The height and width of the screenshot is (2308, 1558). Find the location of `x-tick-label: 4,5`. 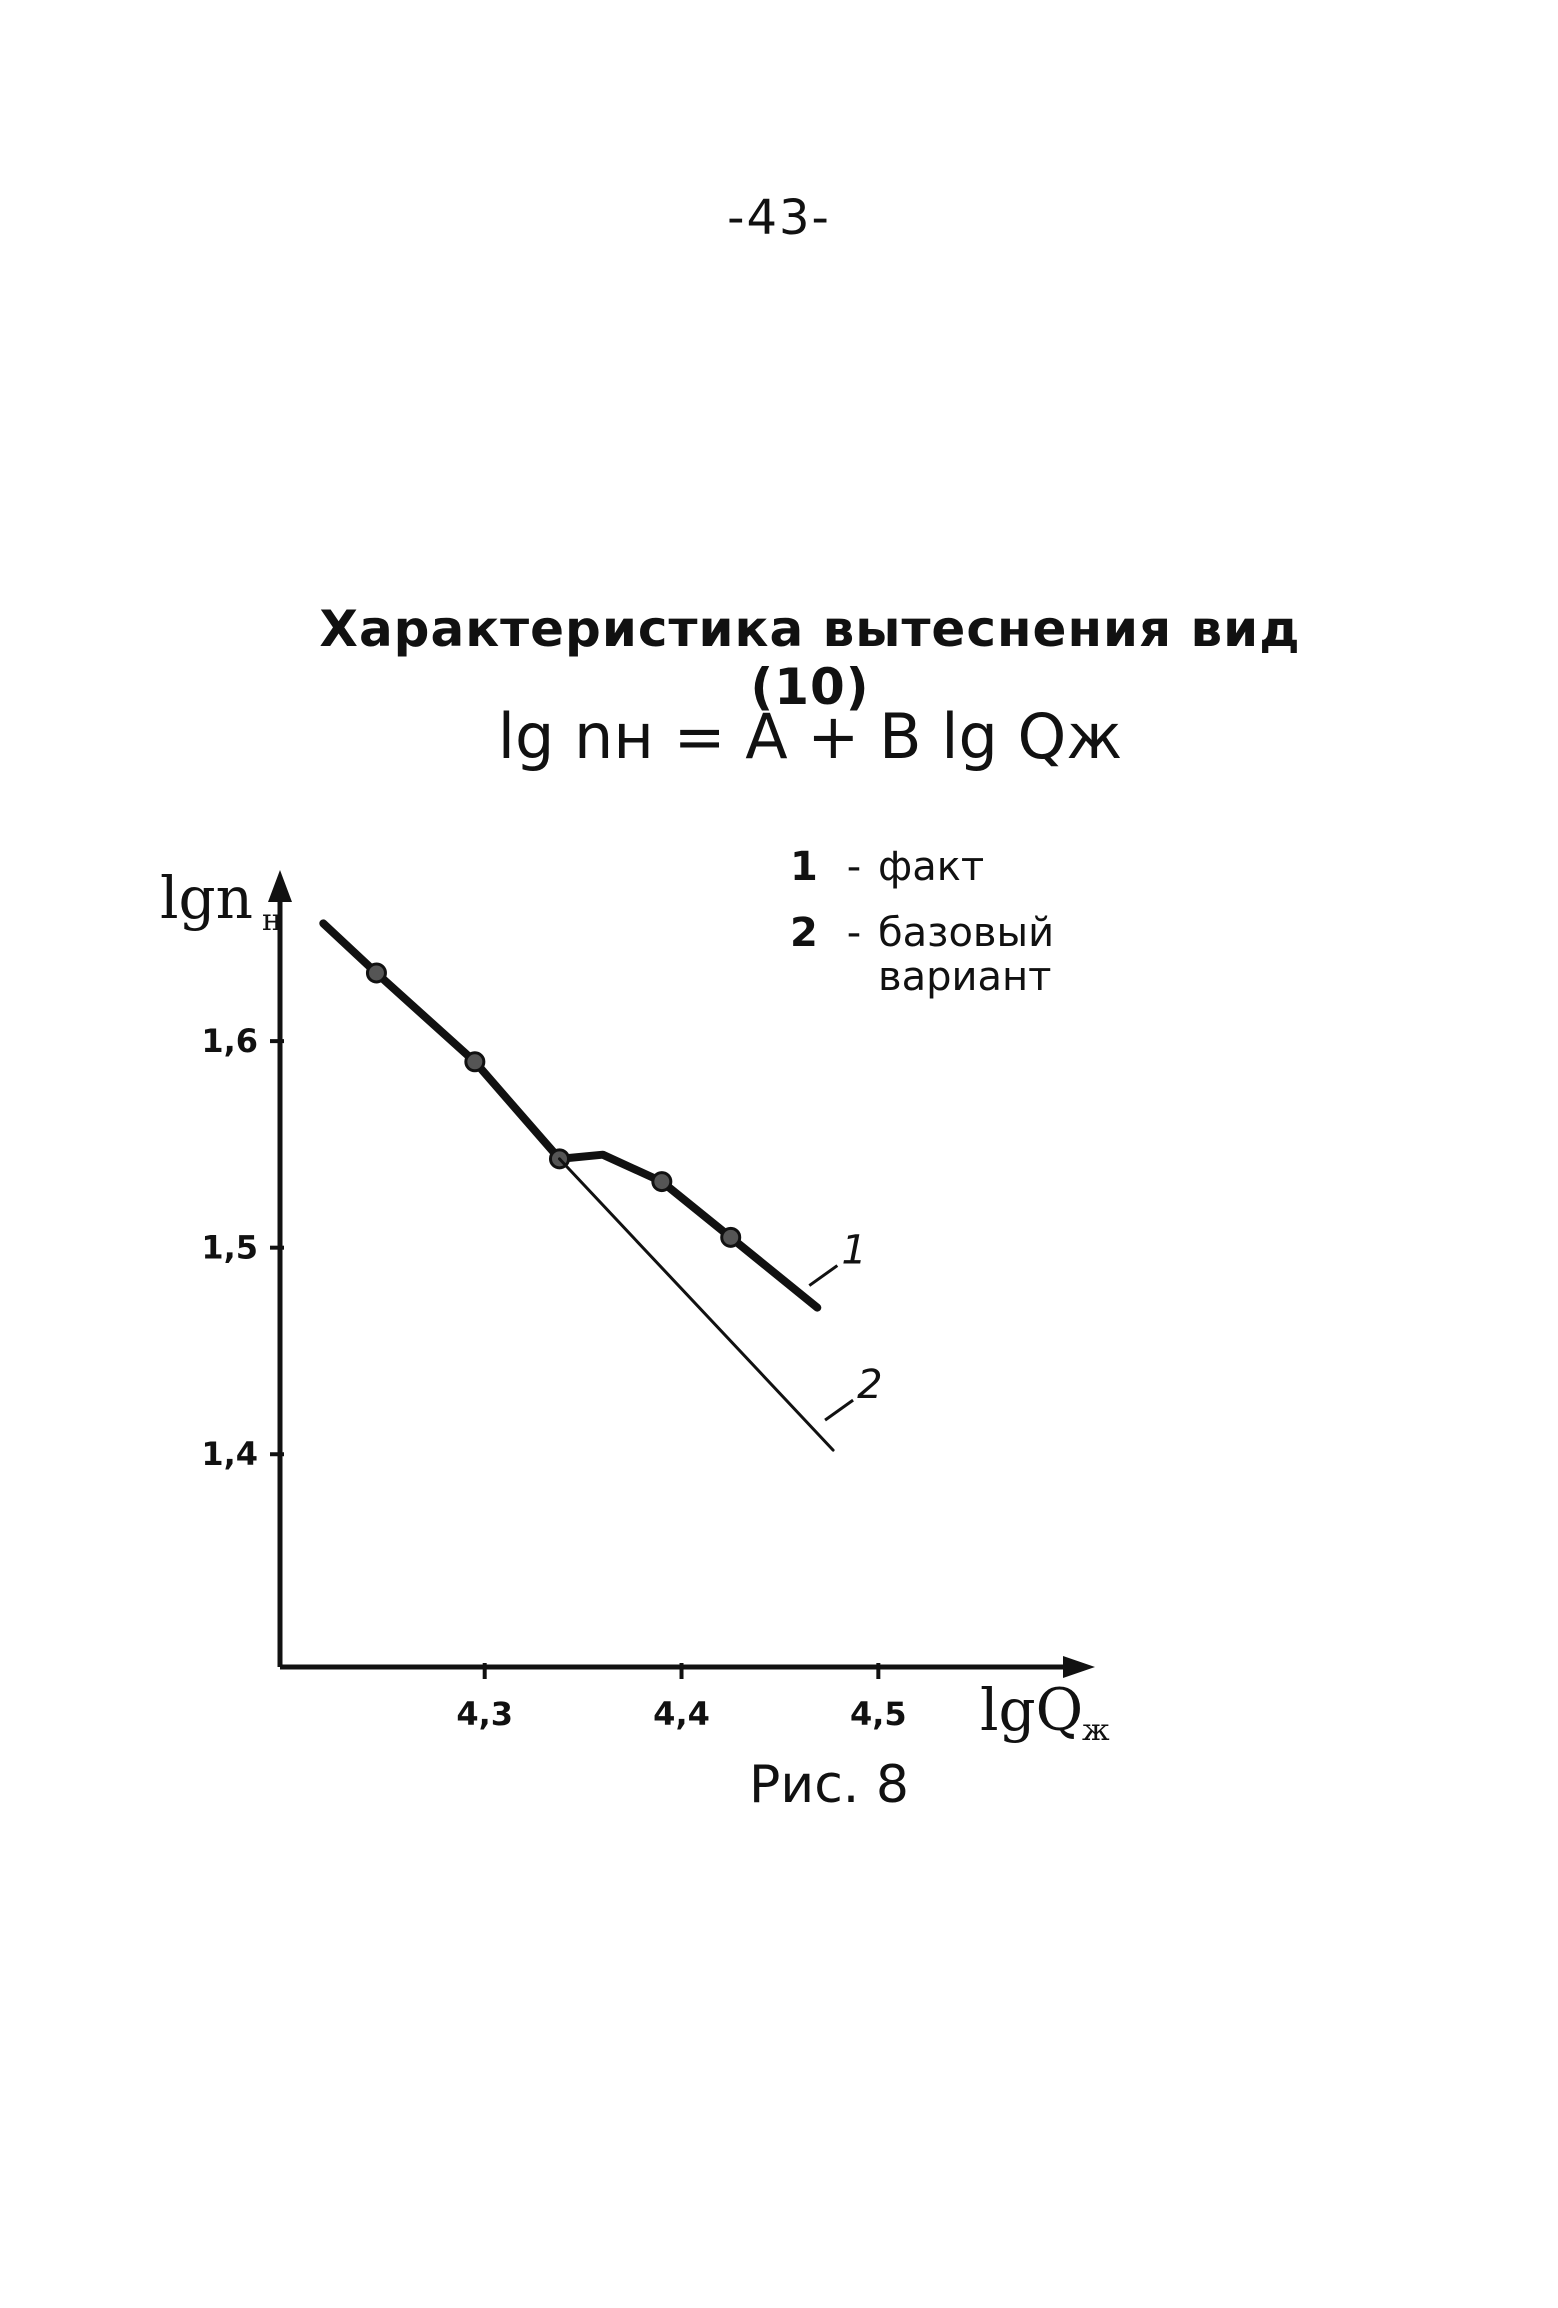

x-tick-label: 4,5 is located at coordinates (878, 1714).